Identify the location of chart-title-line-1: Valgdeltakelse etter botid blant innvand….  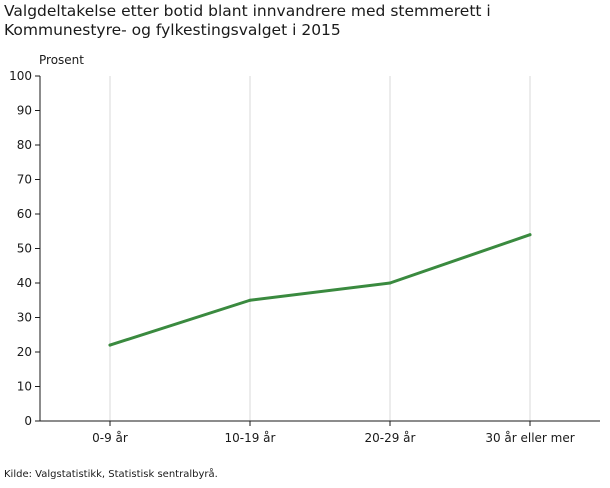
(247, 11).